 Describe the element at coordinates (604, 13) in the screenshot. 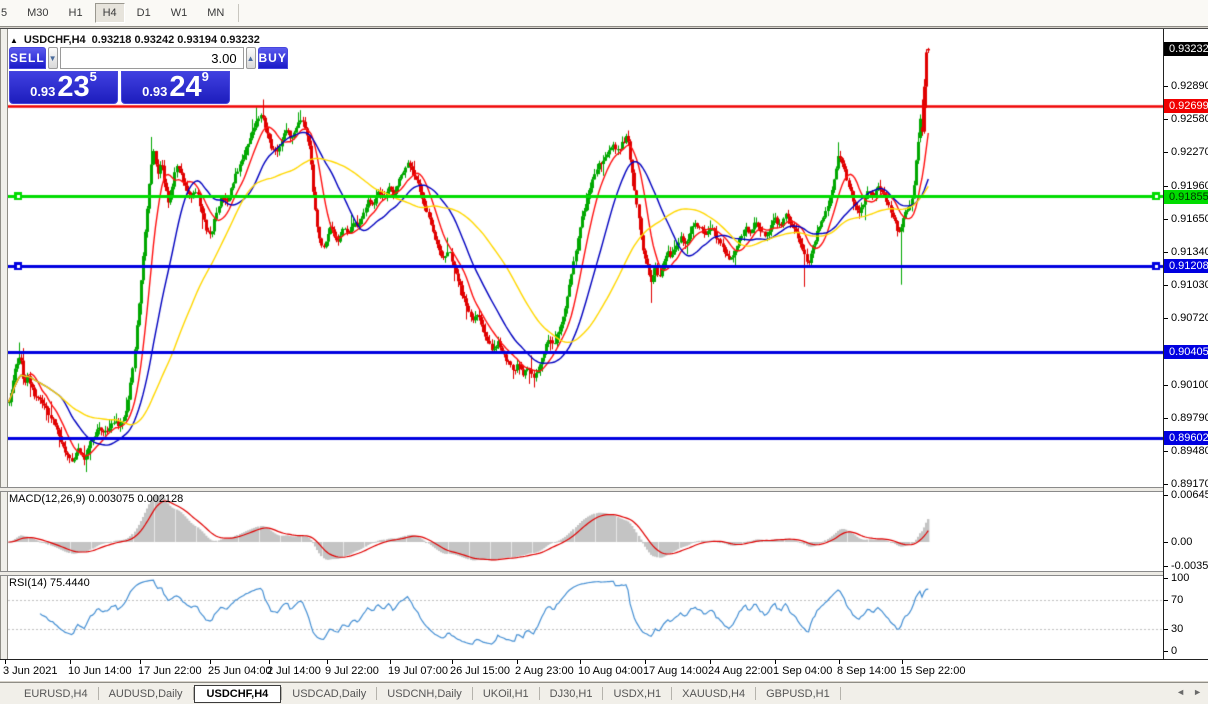

I see `timeframe-toolbar: 5 M30 H1 H4 D1 W1 MN` at that location.